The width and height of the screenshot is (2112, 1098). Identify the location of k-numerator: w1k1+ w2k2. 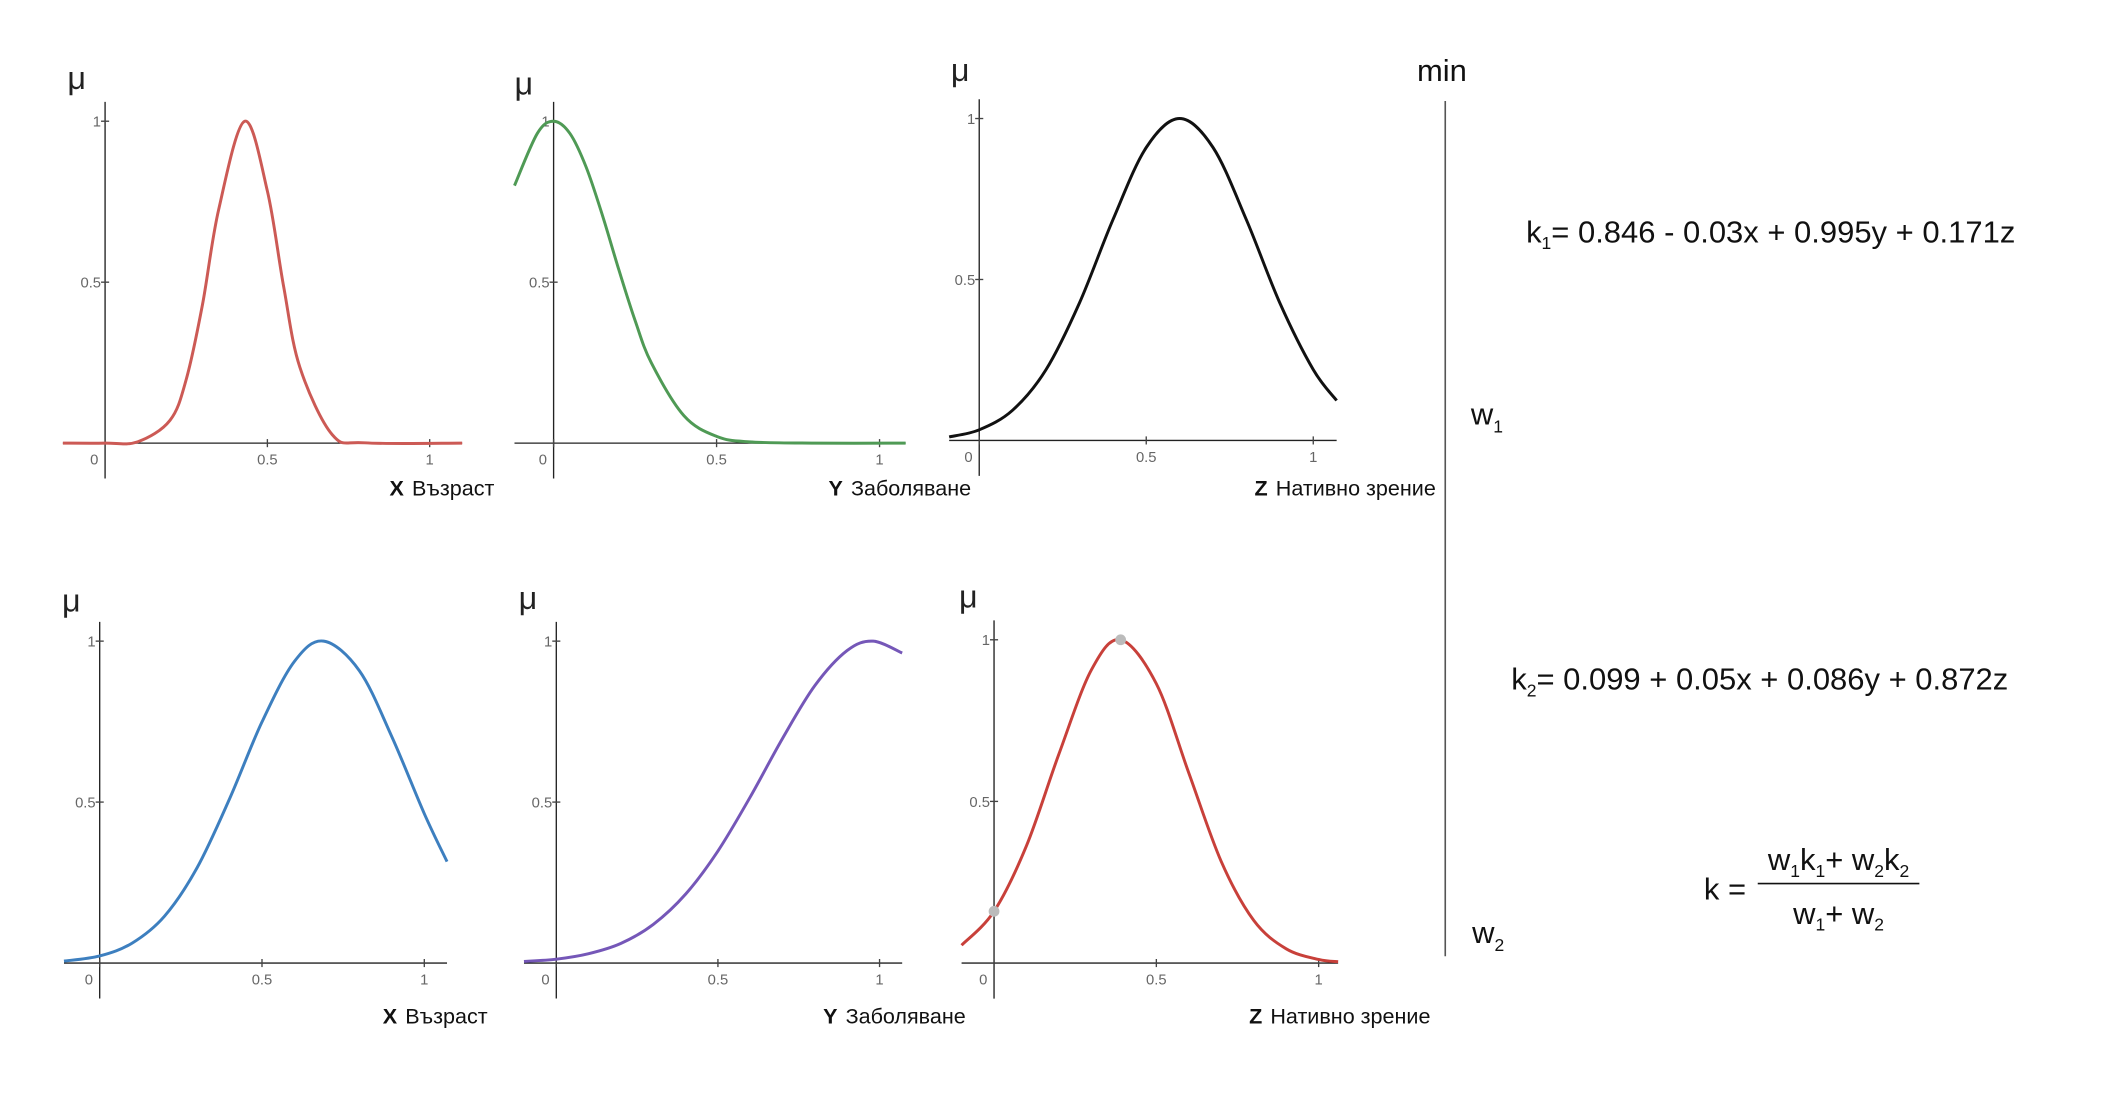
(1838, 861).